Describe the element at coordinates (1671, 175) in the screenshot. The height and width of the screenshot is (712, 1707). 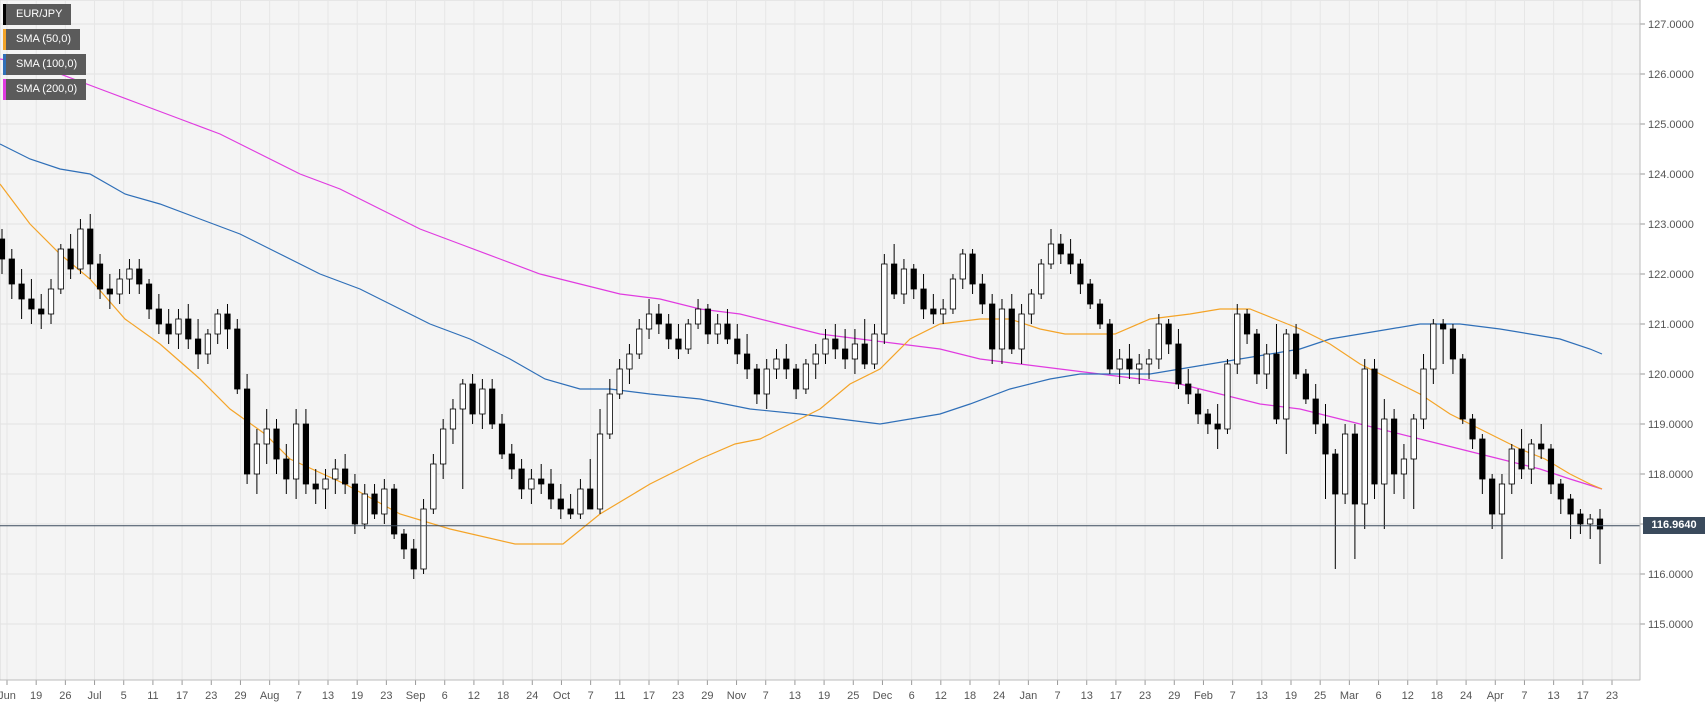
I see `y-tick-label: 124.0000` at that location.